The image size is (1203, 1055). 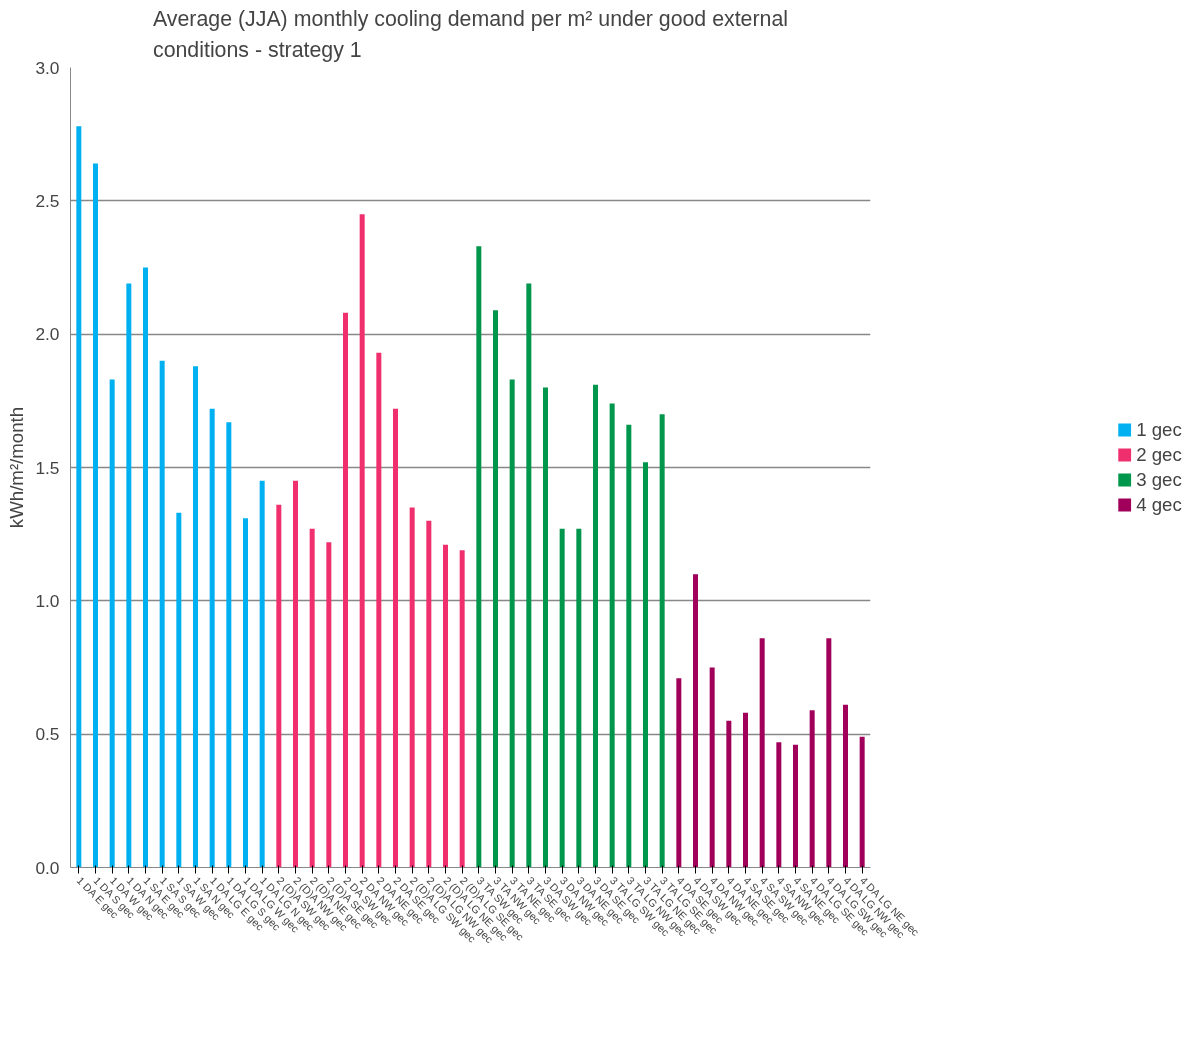 What do you see at coordinates (17, 467) in the screenshot?
I see `y-axis-title: kWh/m²/month` at bounding box center [17, 467].